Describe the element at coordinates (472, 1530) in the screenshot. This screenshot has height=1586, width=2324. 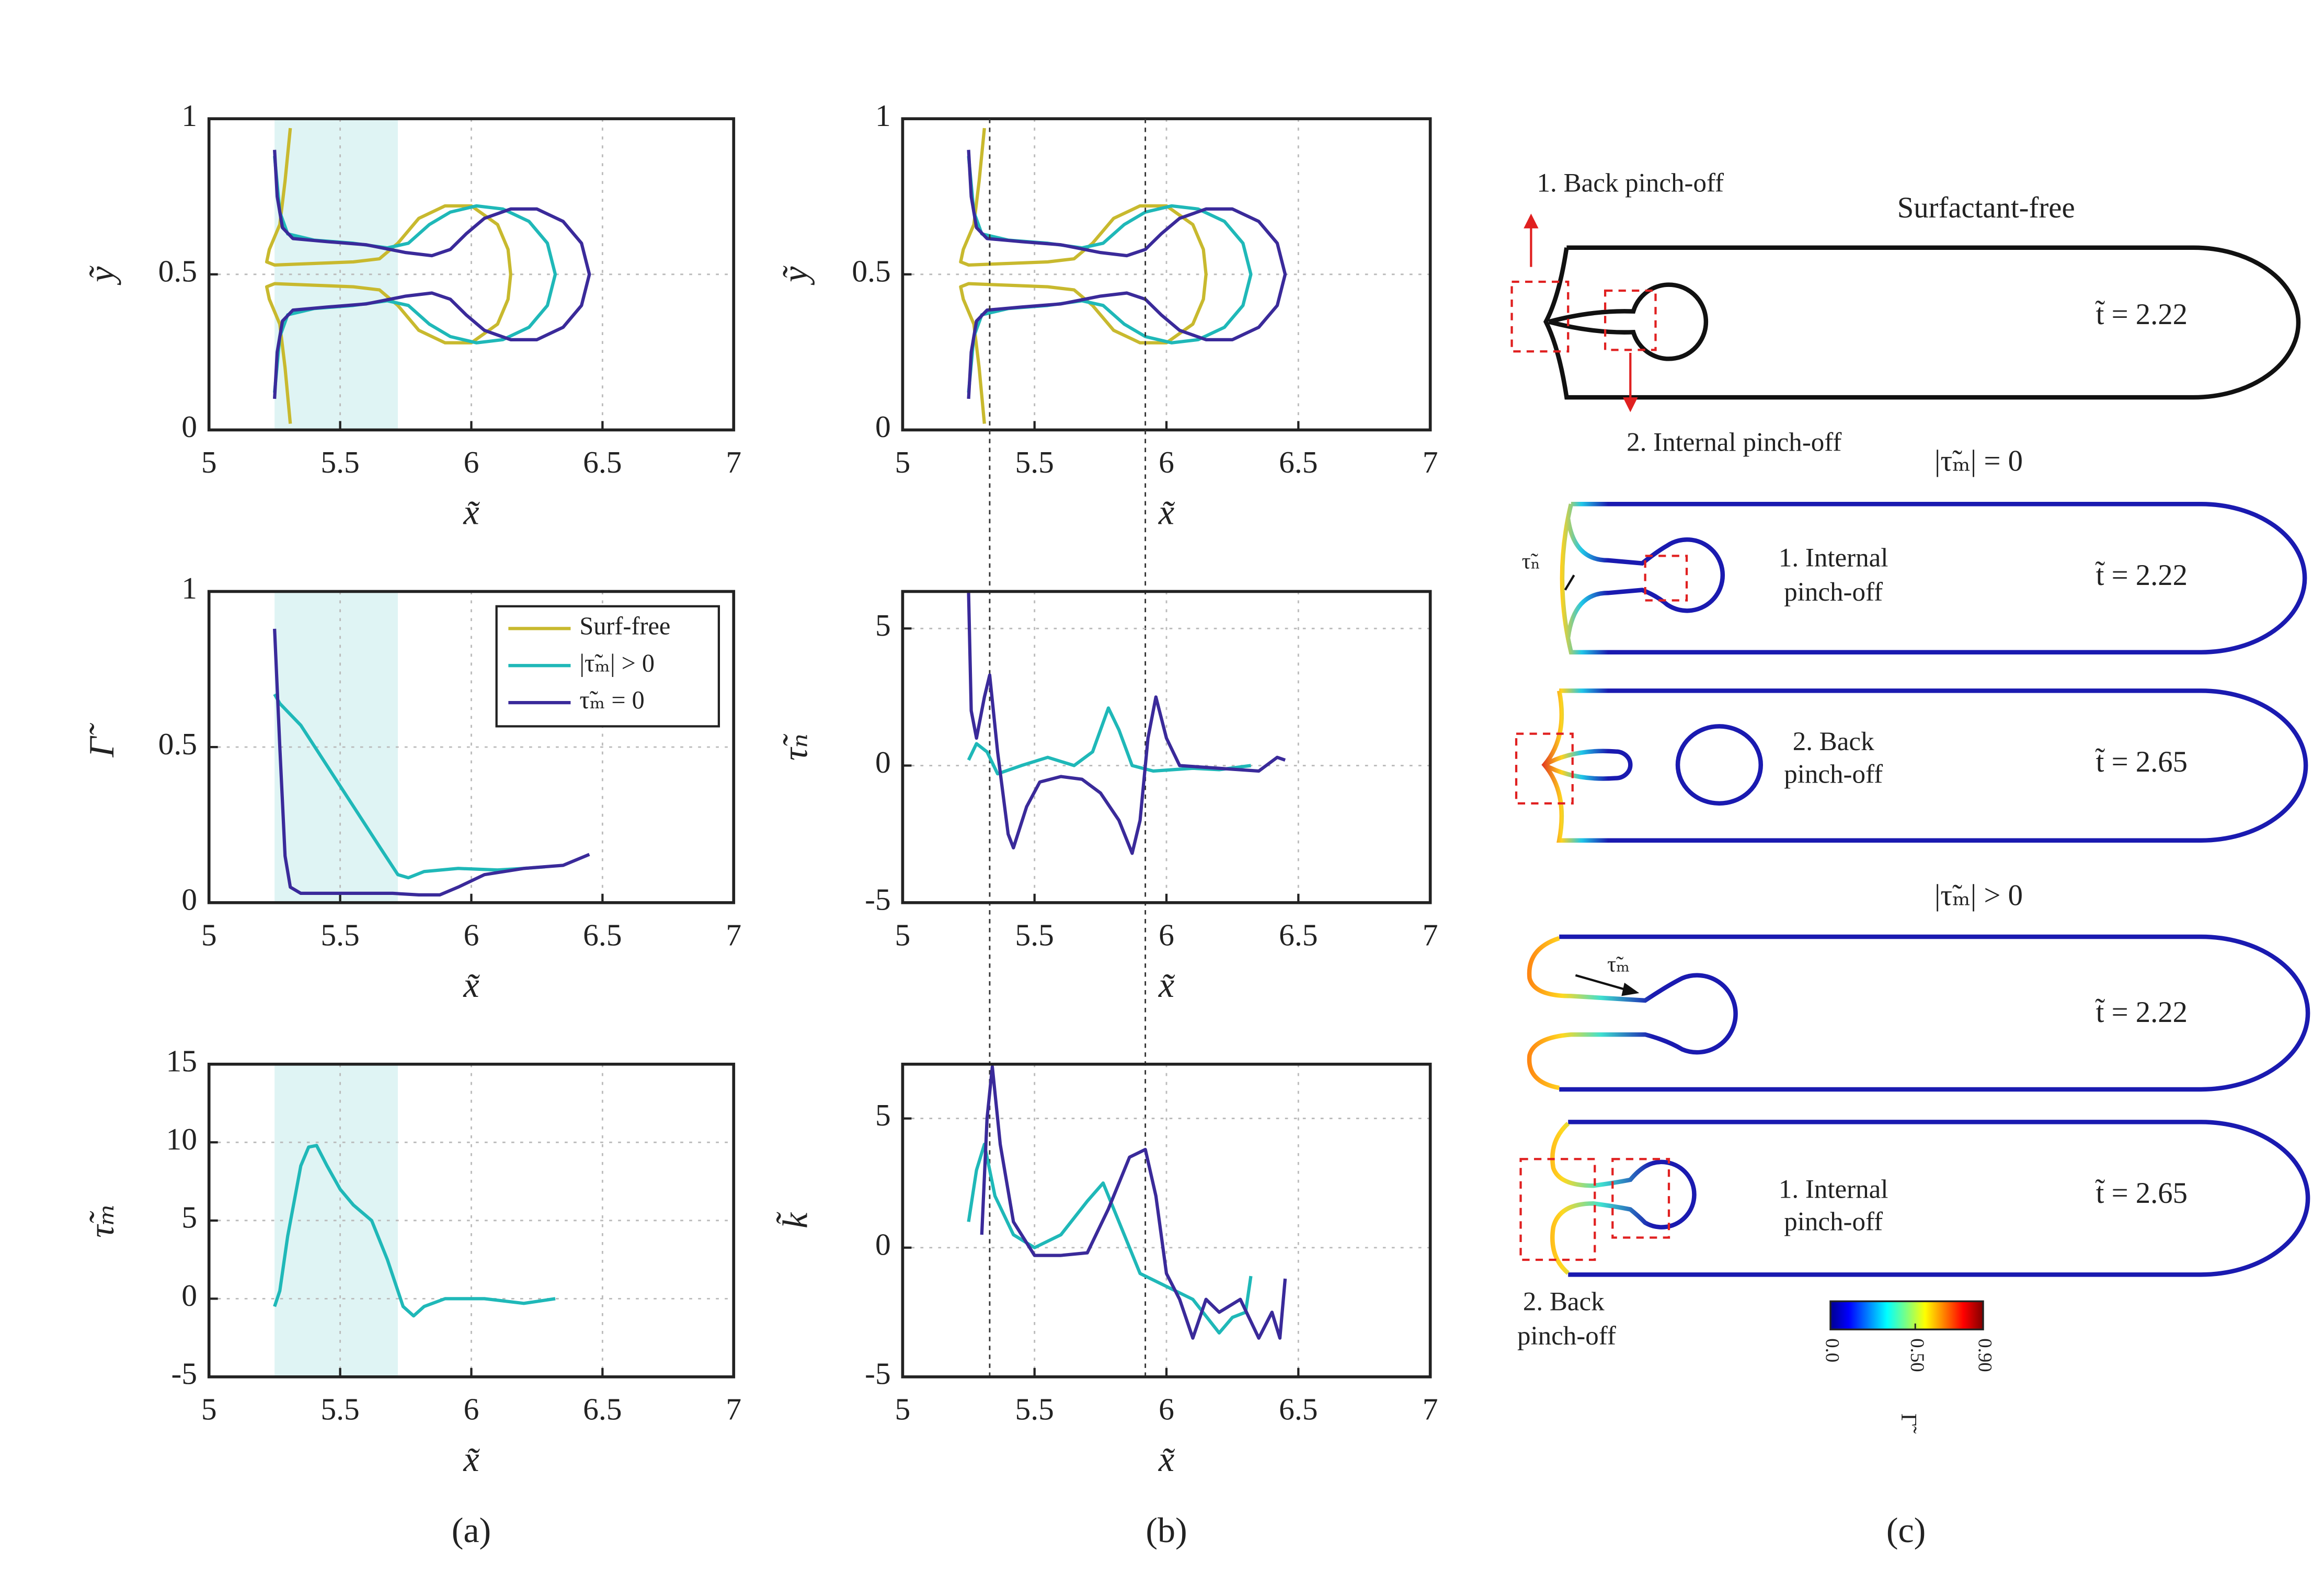
I see `panel-label: (a)` at that location.